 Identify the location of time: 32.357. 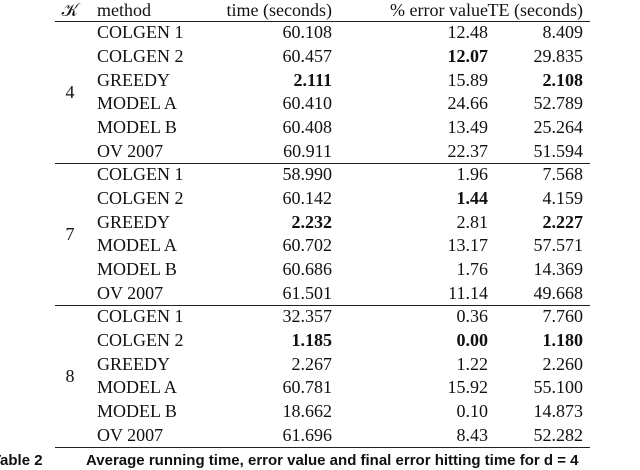
(307, 316).